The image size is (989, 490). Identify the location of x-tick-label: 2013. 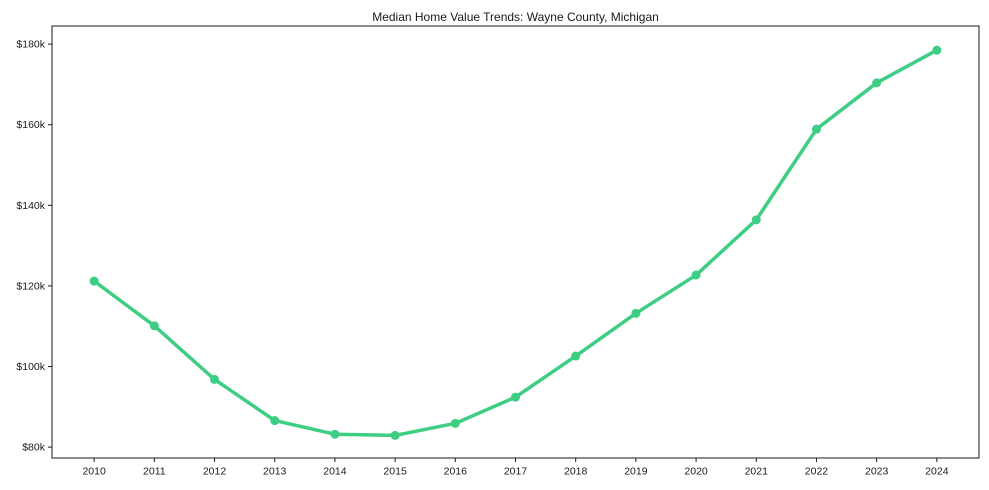
(275, 472).